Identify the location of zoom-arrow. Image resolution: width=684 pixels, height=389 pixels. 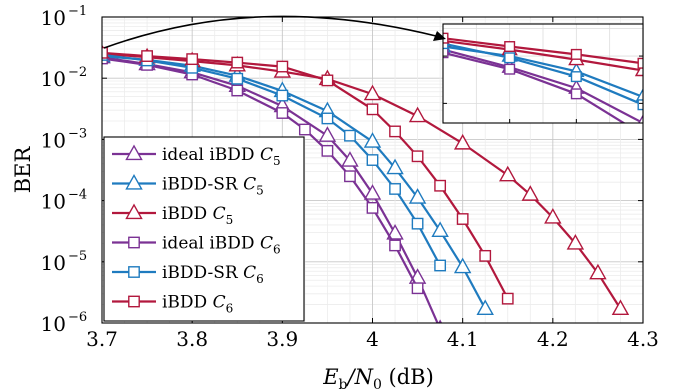
(274, 32).